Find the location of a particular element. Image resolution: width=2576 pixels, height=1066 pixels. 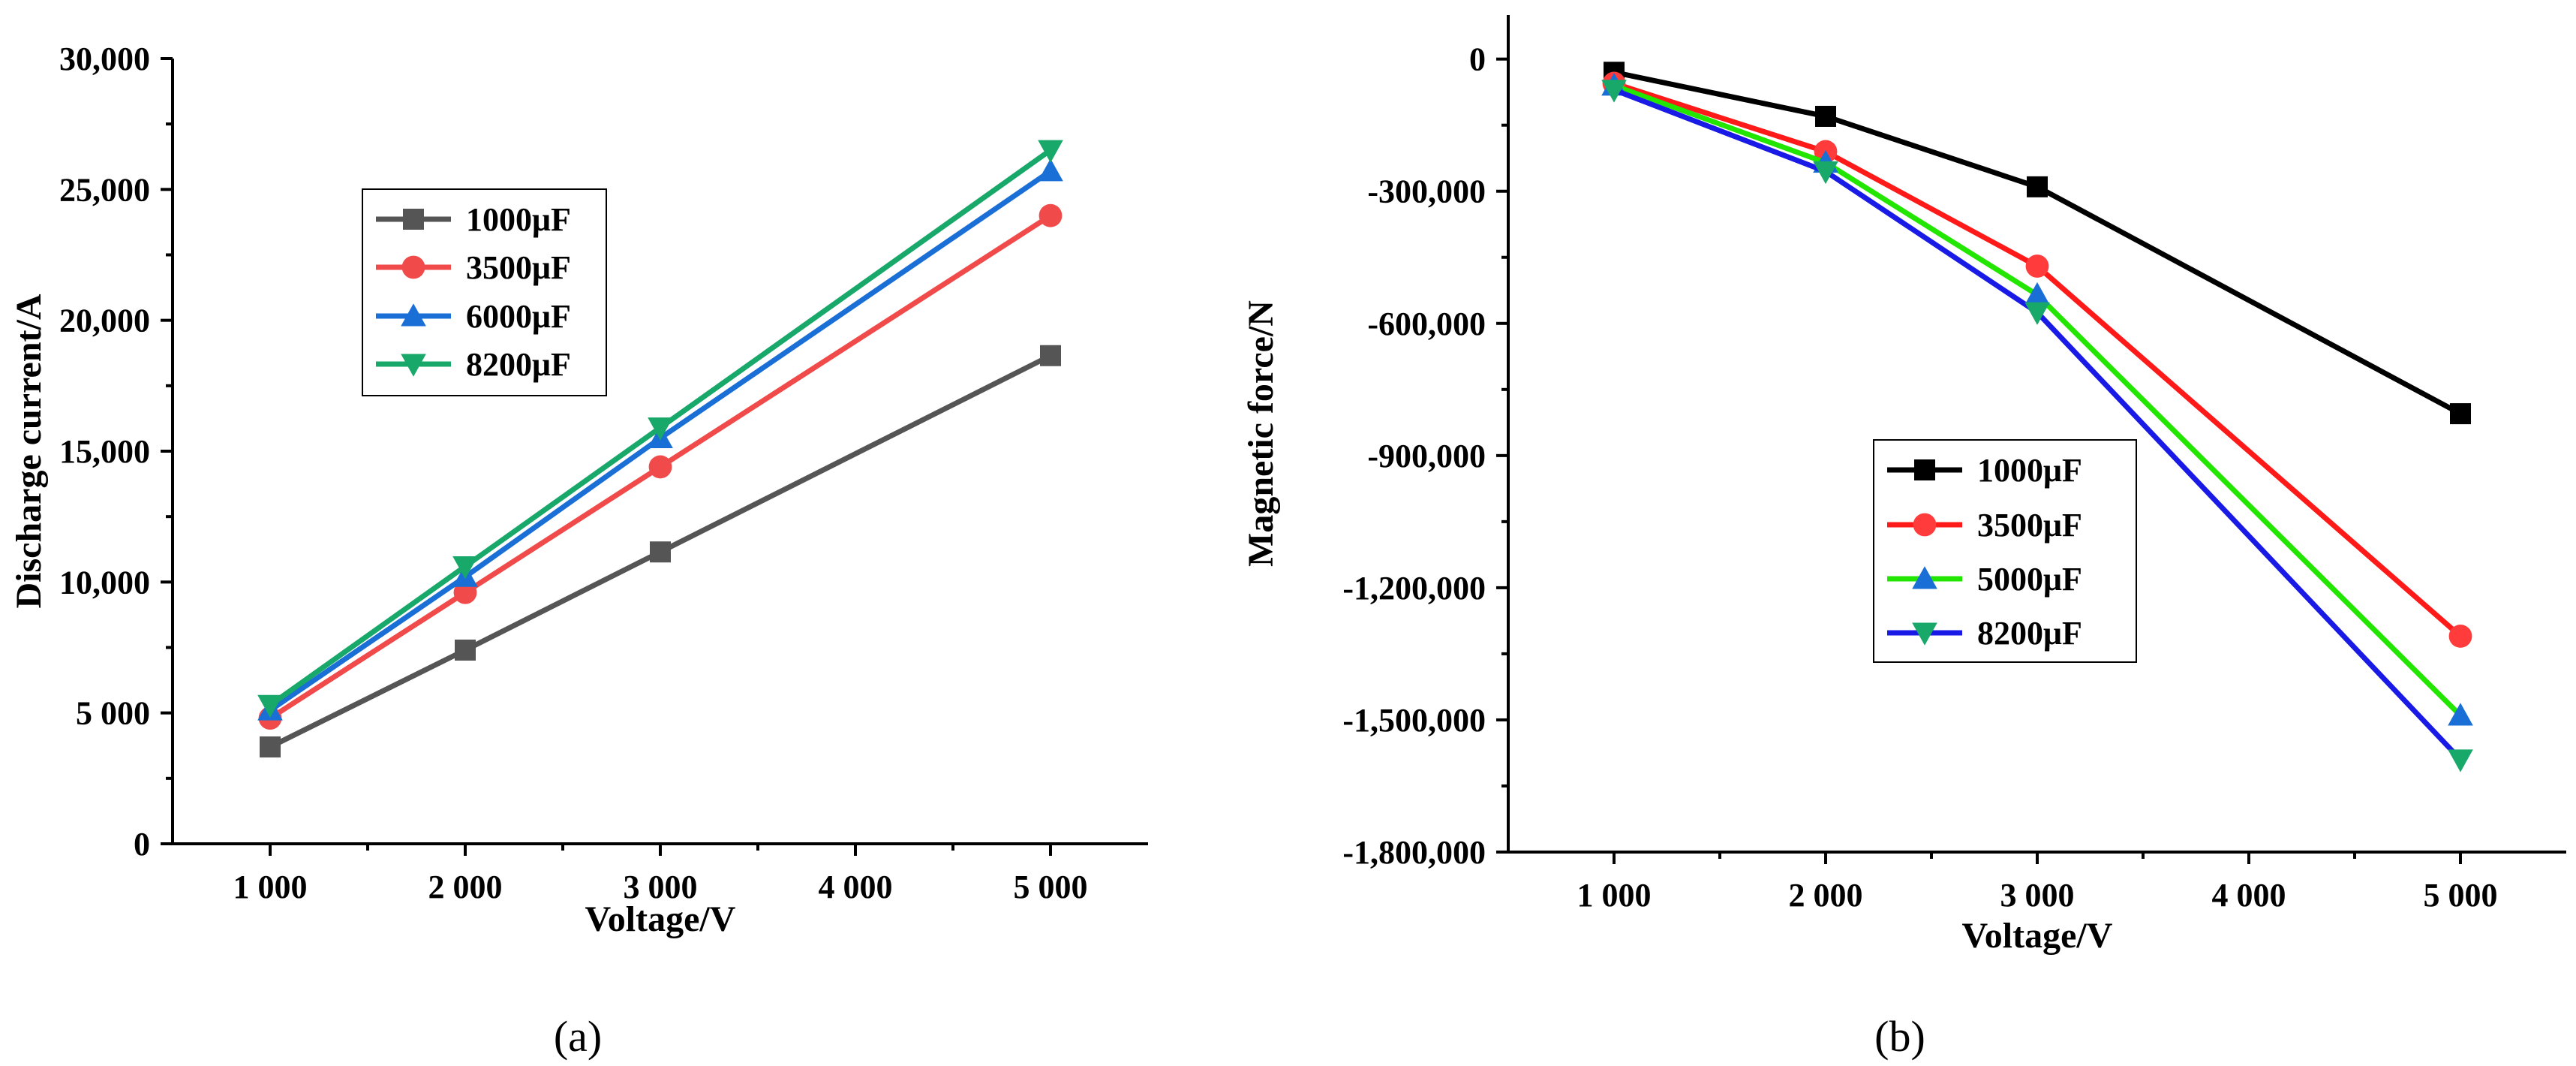

y-tick-label: 15,000 is located at coordinates (104, 451).